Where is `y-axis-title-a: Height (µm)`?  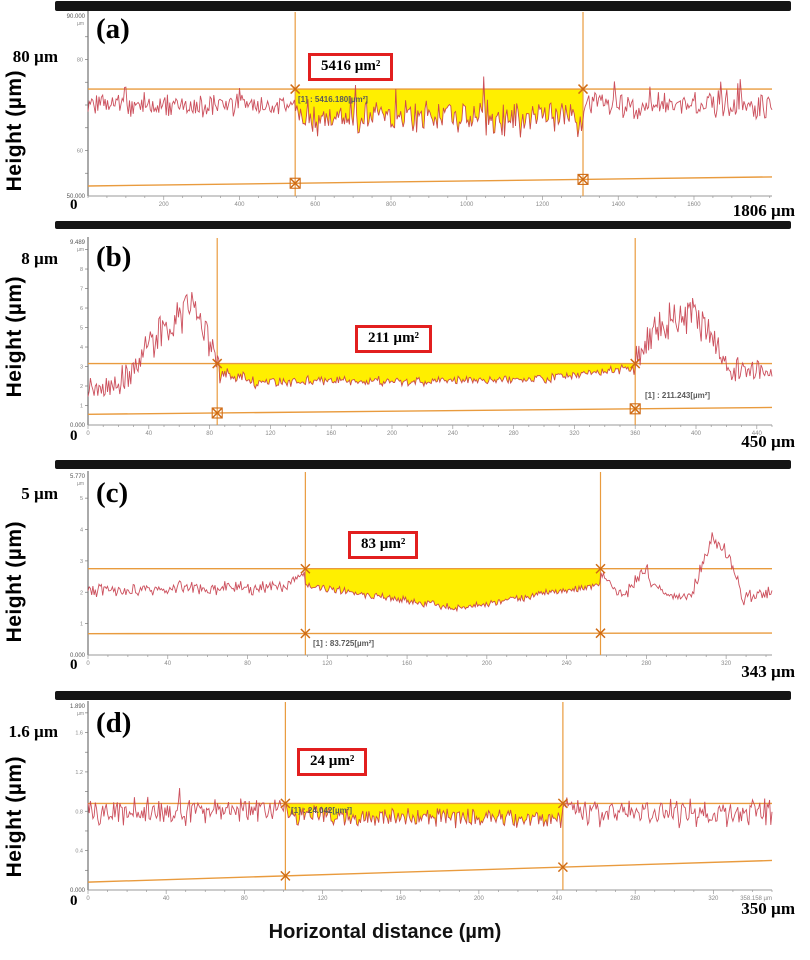
y-axis-title-a: Height (µm) is located at coordinates (14, 131).